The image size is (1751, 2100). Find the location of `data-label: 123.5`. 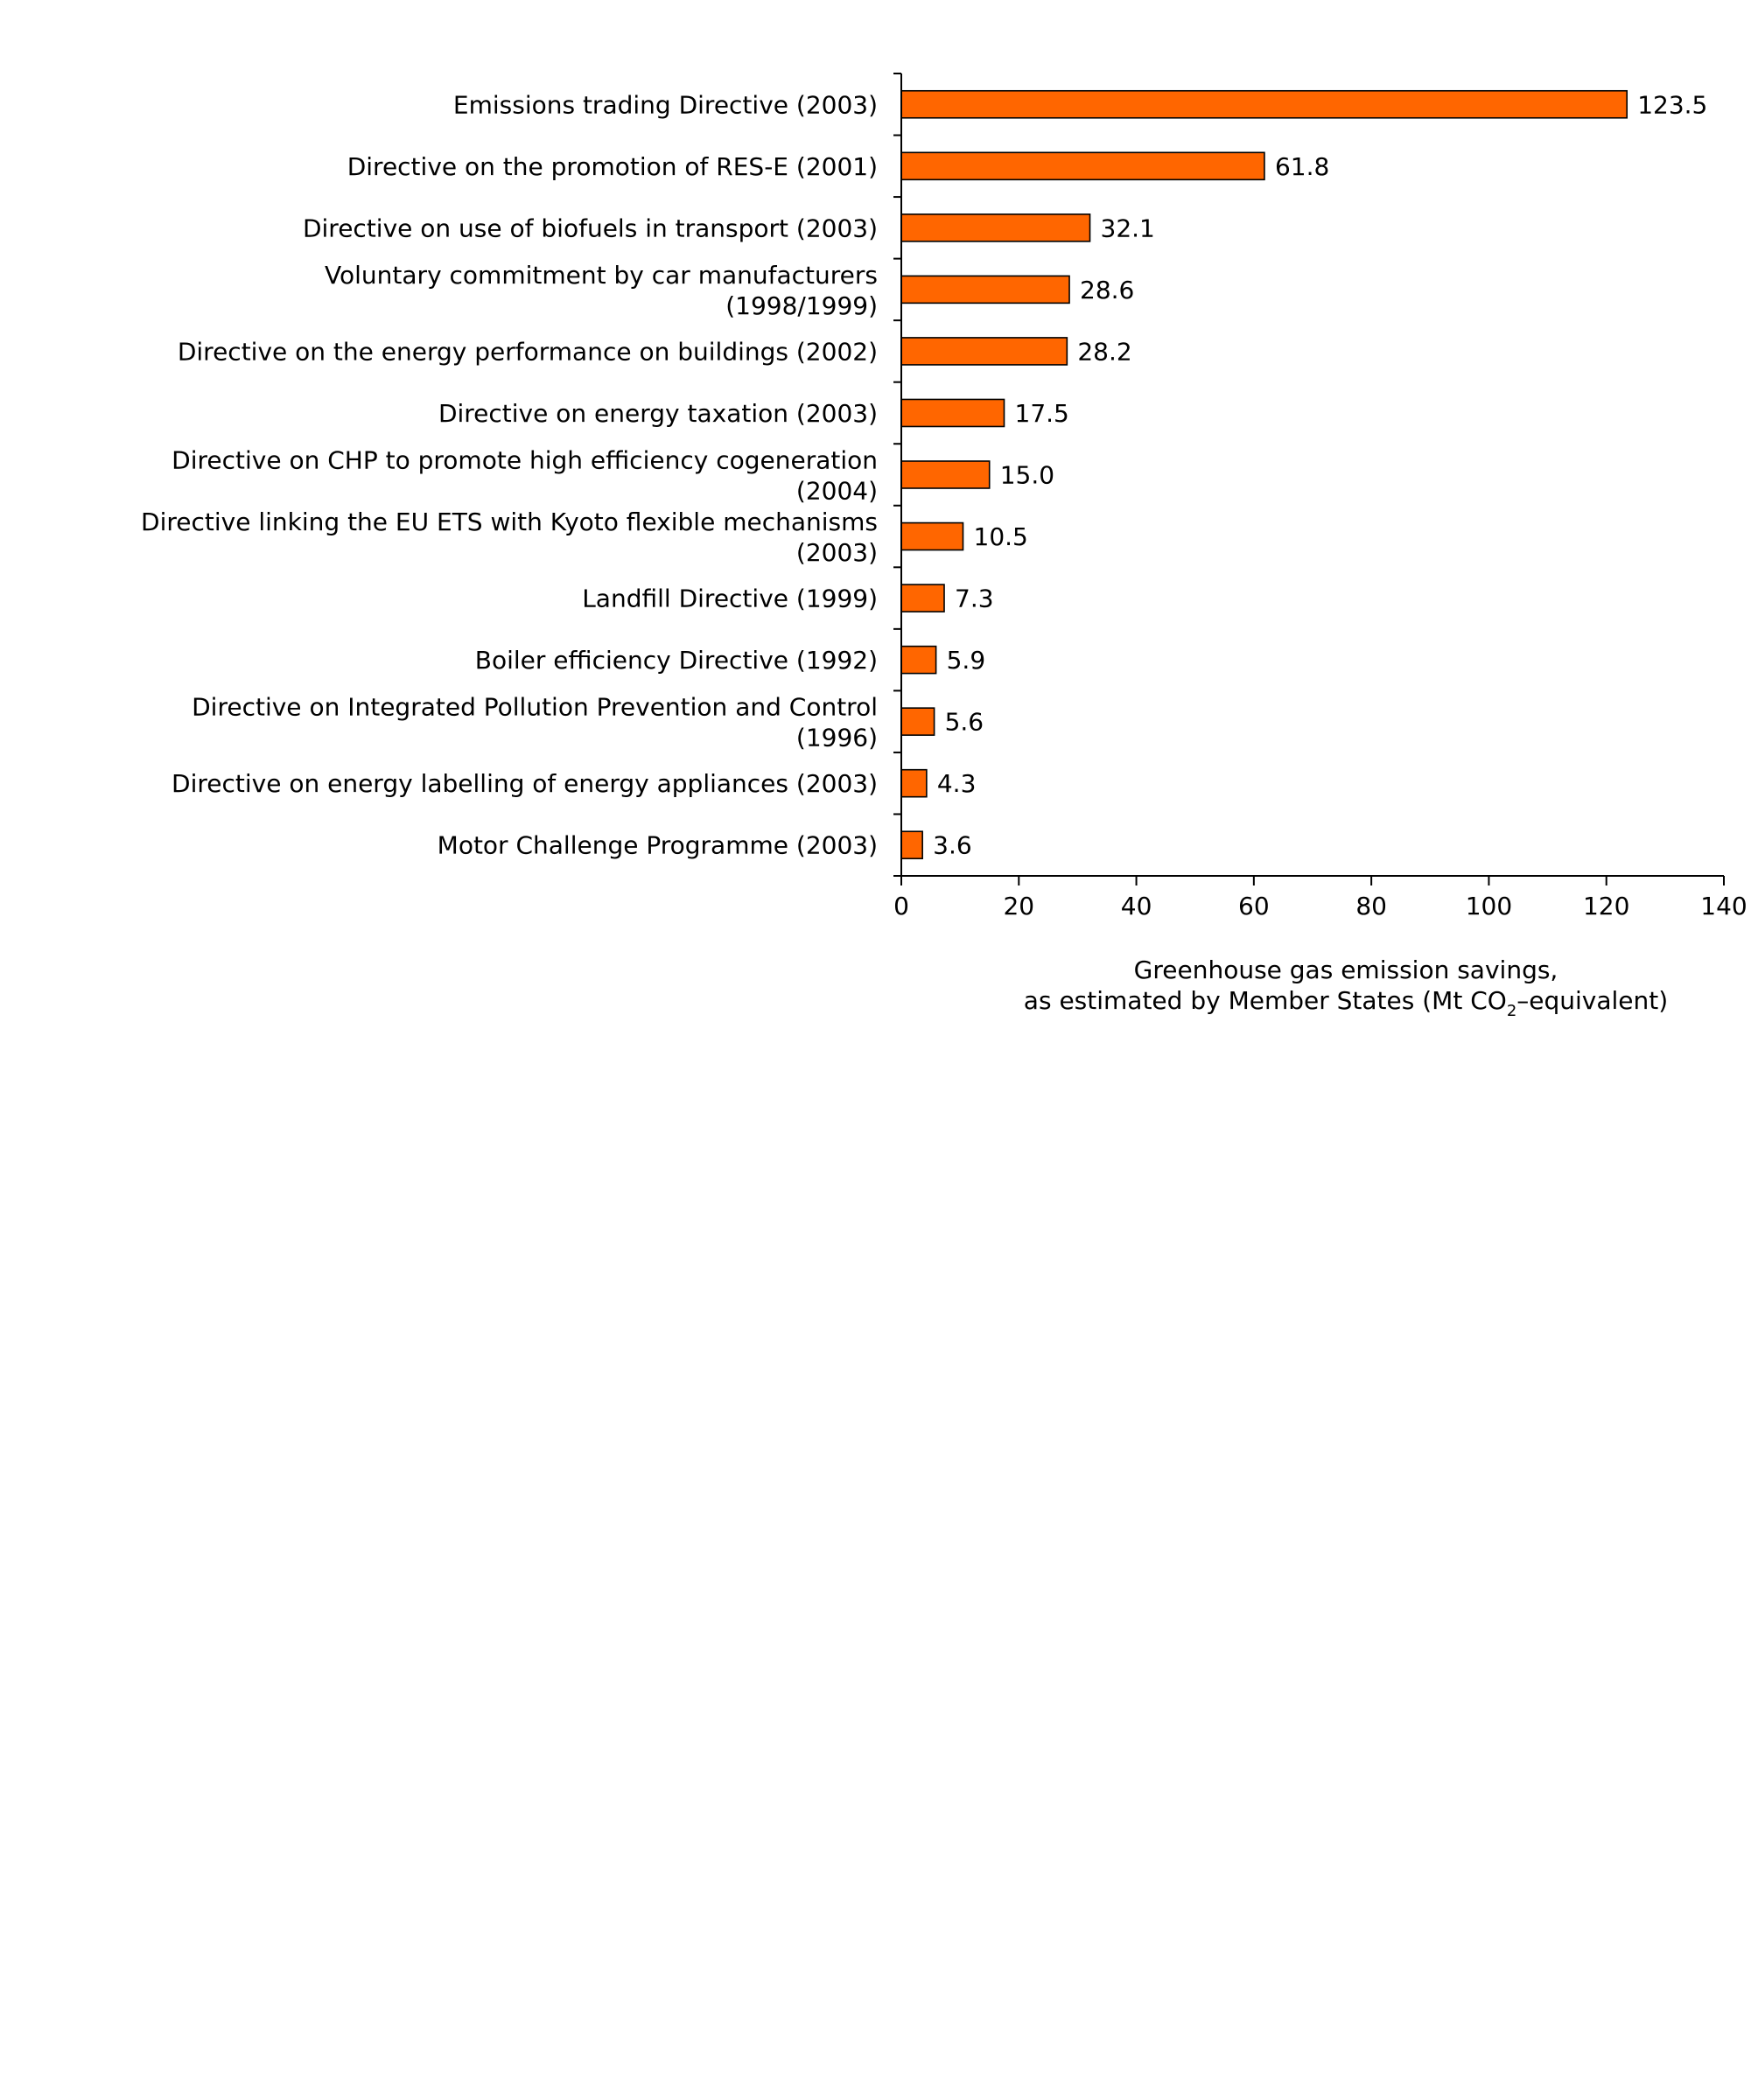

data-label: 123.5 is located at coordinates (1672, 104).